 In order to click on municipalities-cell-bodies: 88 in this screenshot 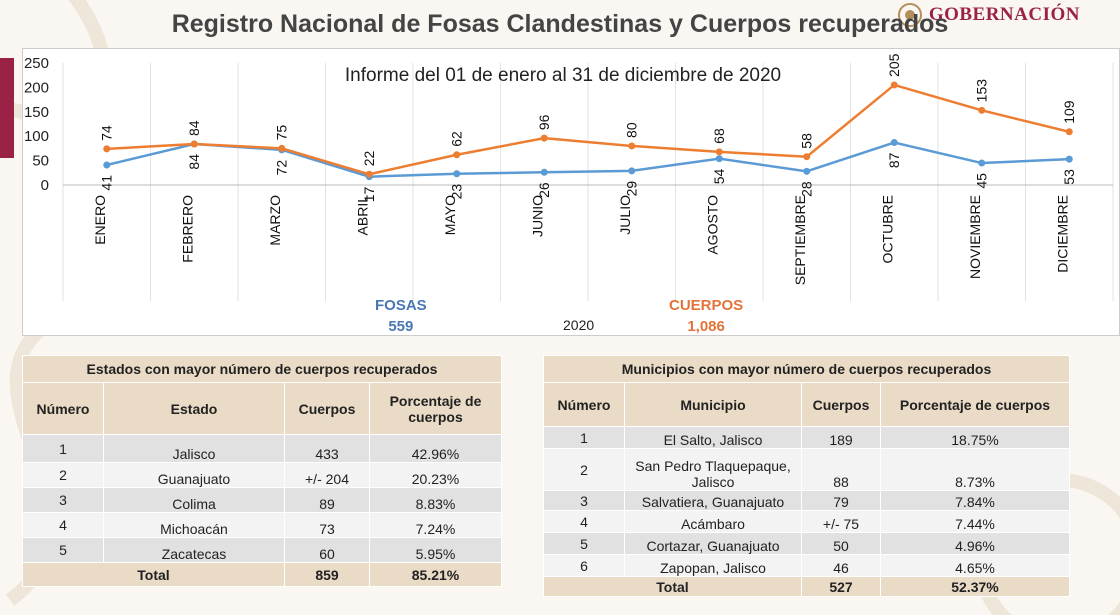, I will do `click(841, 469)`.